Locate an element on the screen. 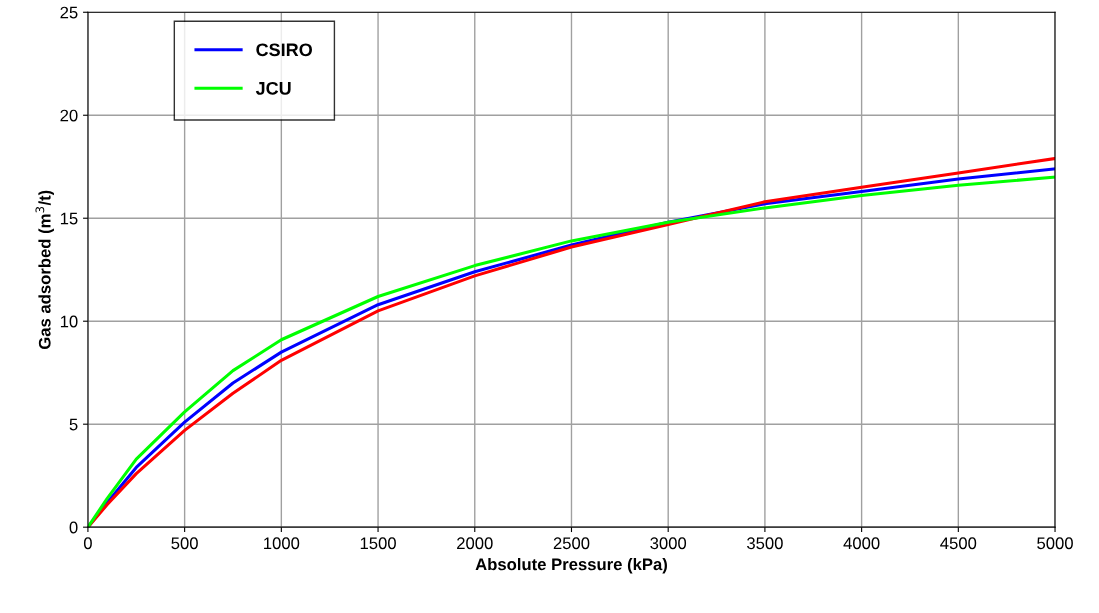 This screenshot has width=1099, height=613. y-tick-label: 15 is located at coordinates (69, 218).